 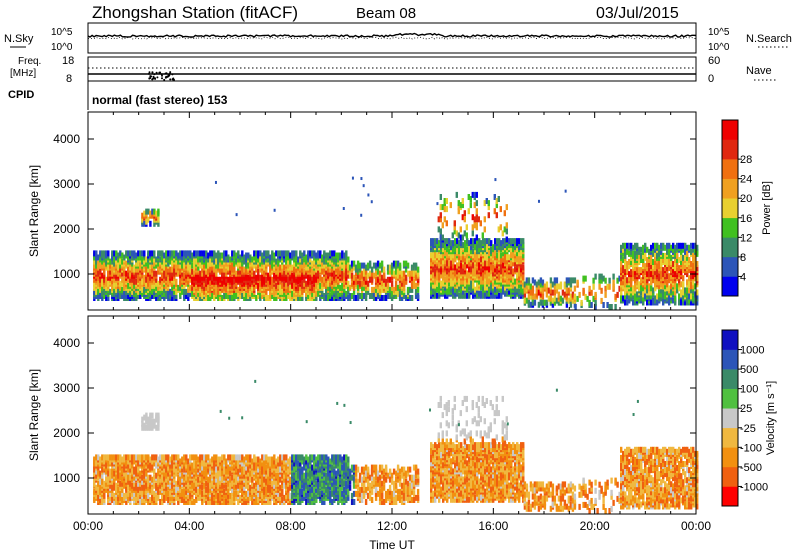 I want to click on scatter-point, so click(x=215, y=182).